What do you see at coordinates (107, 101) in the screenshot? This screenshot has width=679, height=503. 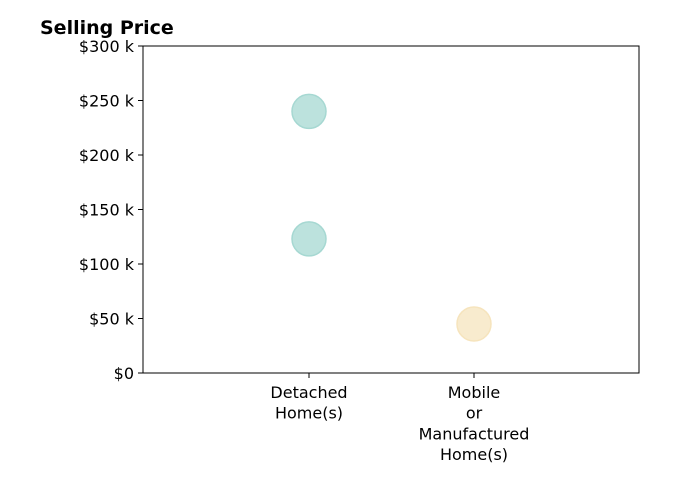 I see `y-tick-label: $250 k` at bounding box center [107, 101].